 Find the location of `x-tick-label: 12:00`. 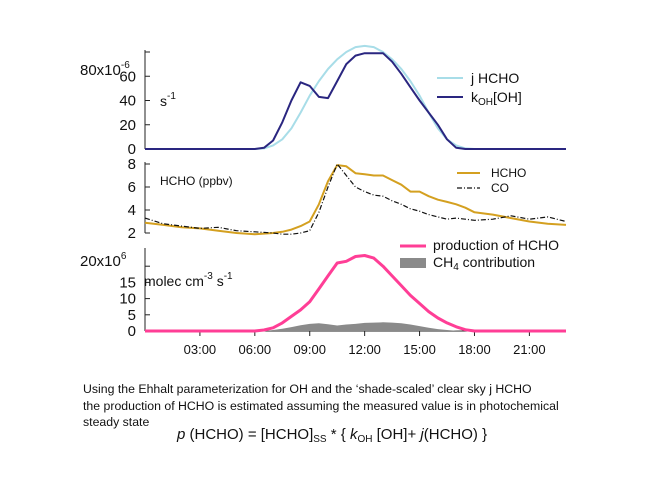

x-tick-label: 12:00 is located at coordinates (364, 349).